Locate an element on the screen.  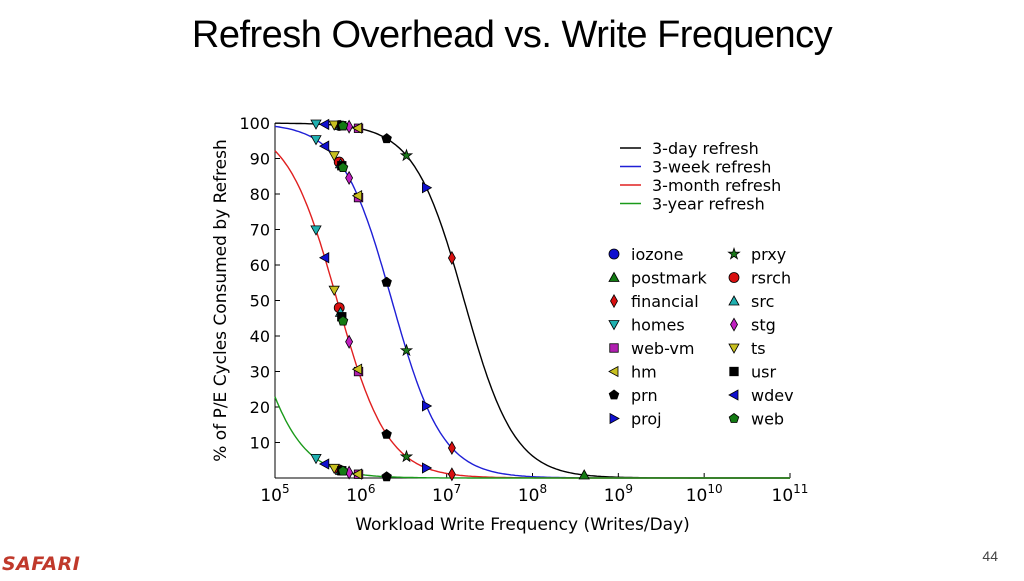
y-tick-label: 10 is located at coordinates (260, 443).